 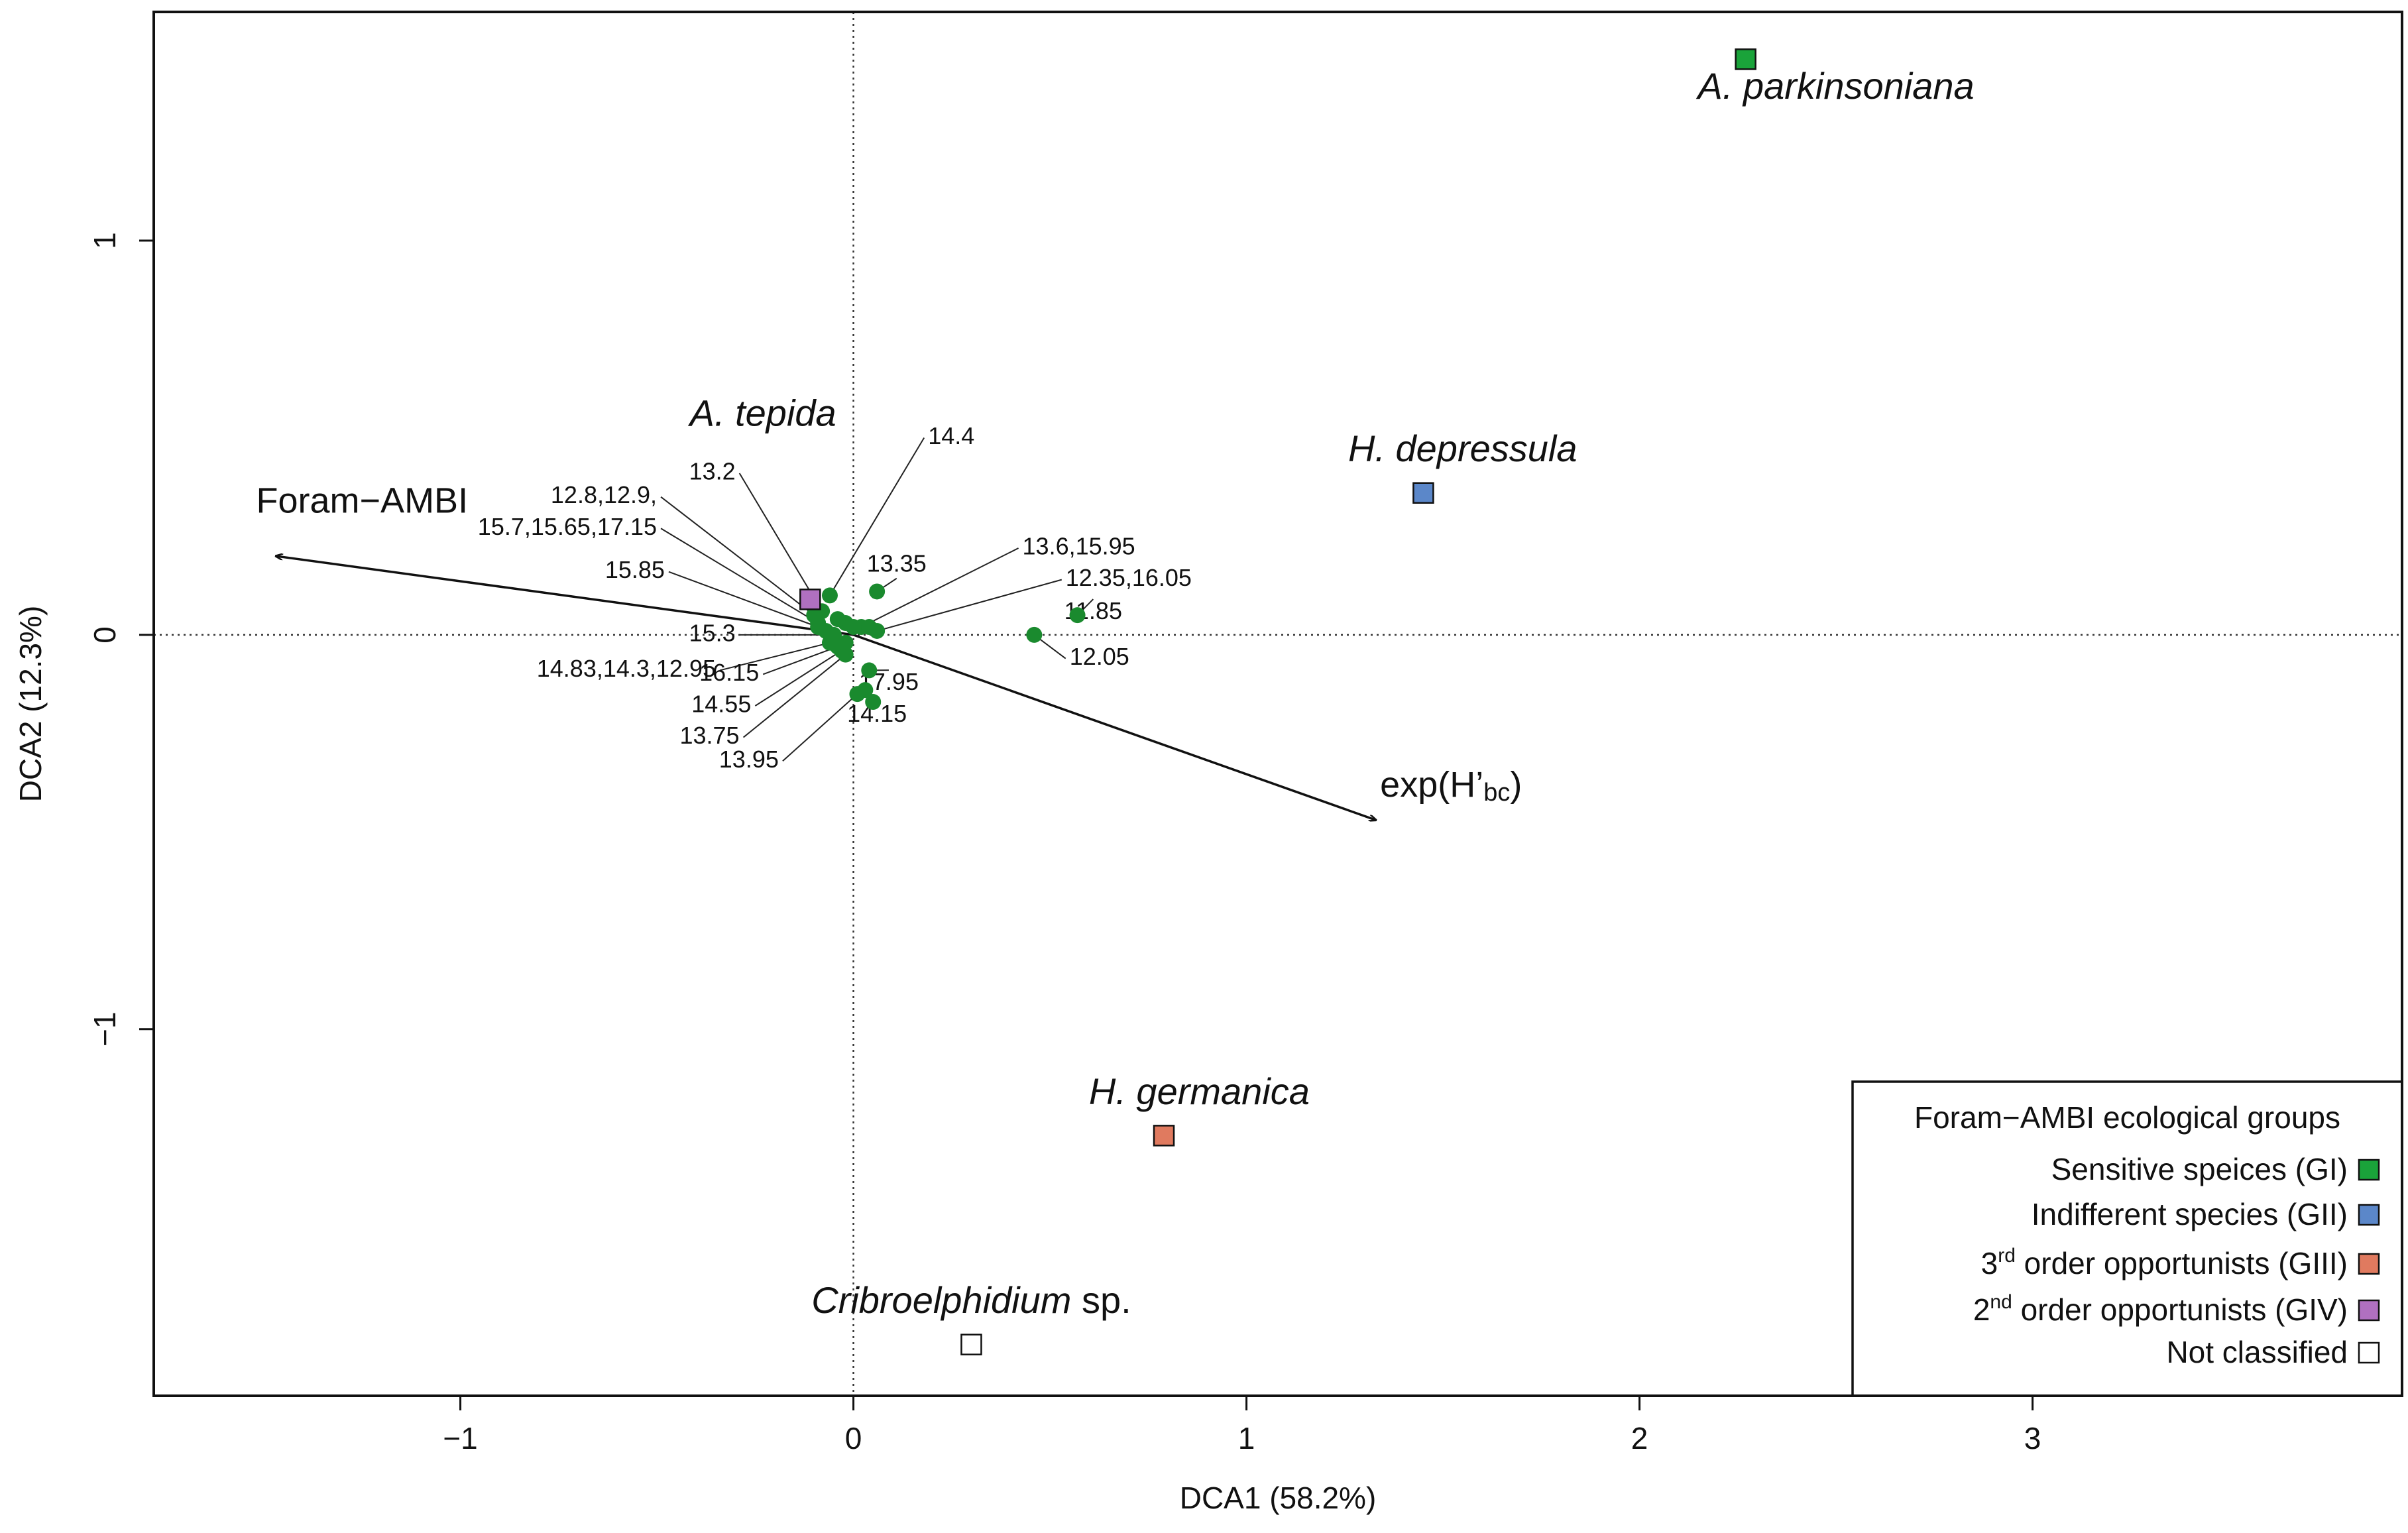 I want to click on species-label-h-germanica: H. germanica, so click(x=1199, y=1091).